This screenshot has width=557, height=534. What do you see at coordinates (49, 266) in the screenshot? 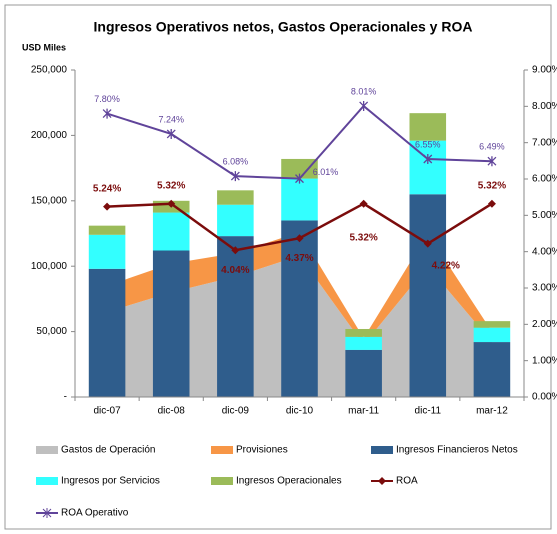
I see `y-tick-label: 100,000` at bounding box center [49, 266].